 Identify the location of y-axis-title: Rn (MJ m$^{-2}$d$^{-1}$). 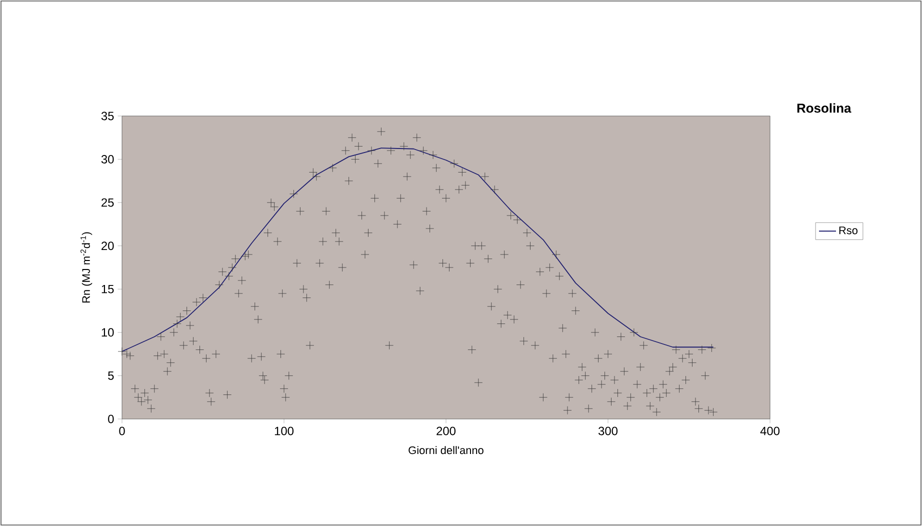
(86, 267).